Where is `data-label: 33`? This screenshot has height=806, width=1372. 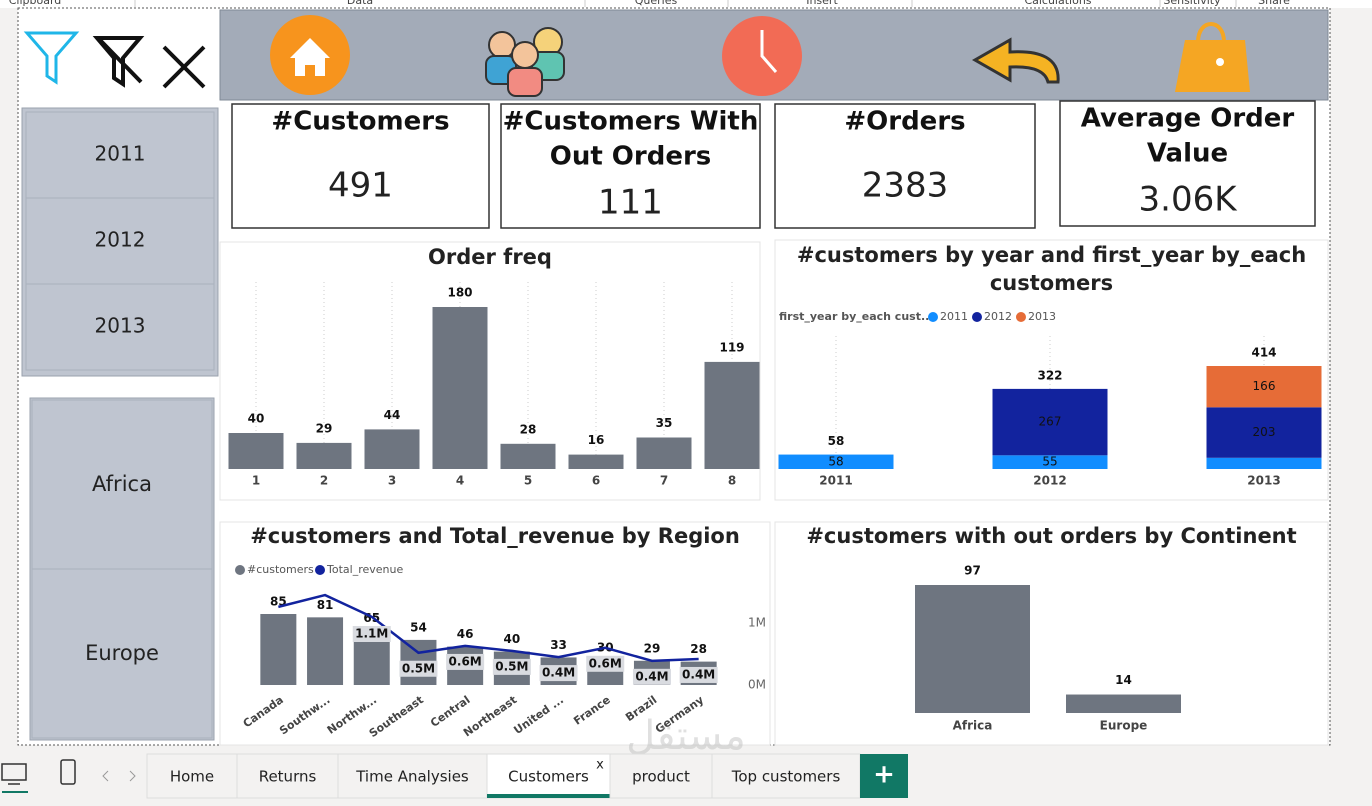
data-label: 33 is located at coordinates (558, 645).